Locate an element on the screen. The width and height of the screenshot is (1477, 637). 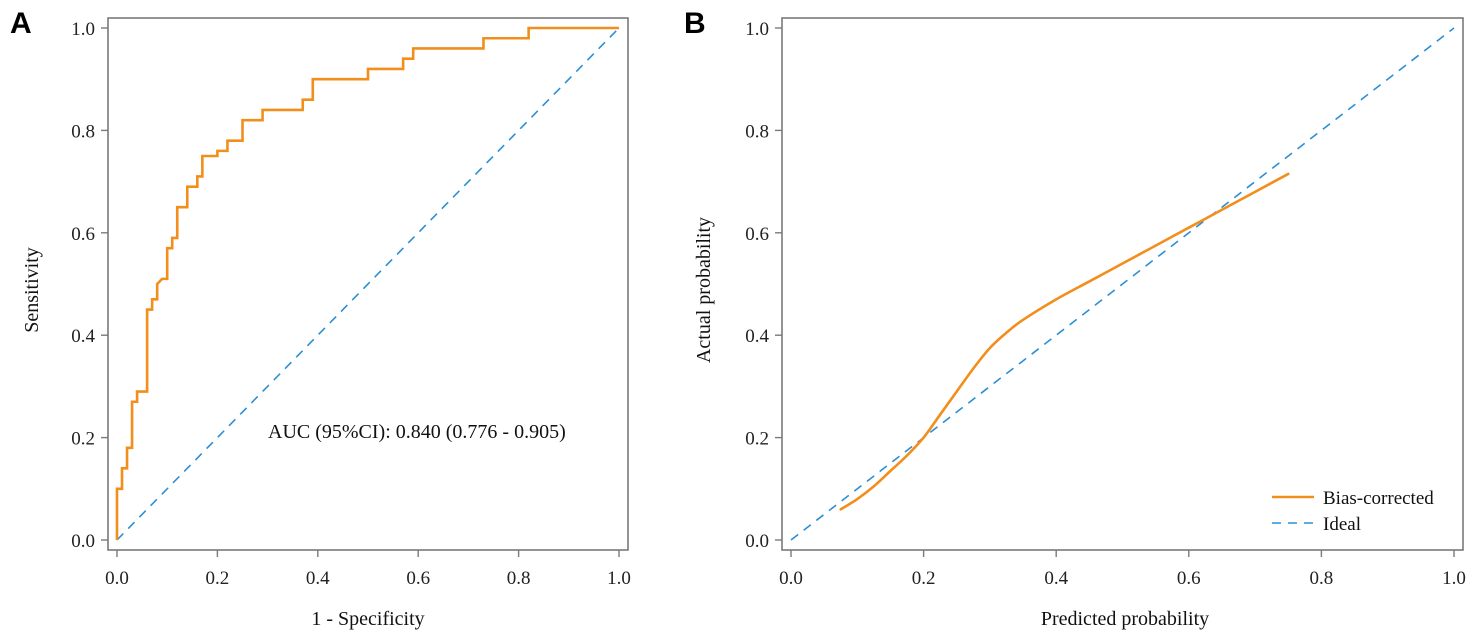
panel-b-y-tick-labels: 0.0 0.2 0.4 0.6 0.8 1.0 is located at coordinates (757, 285).